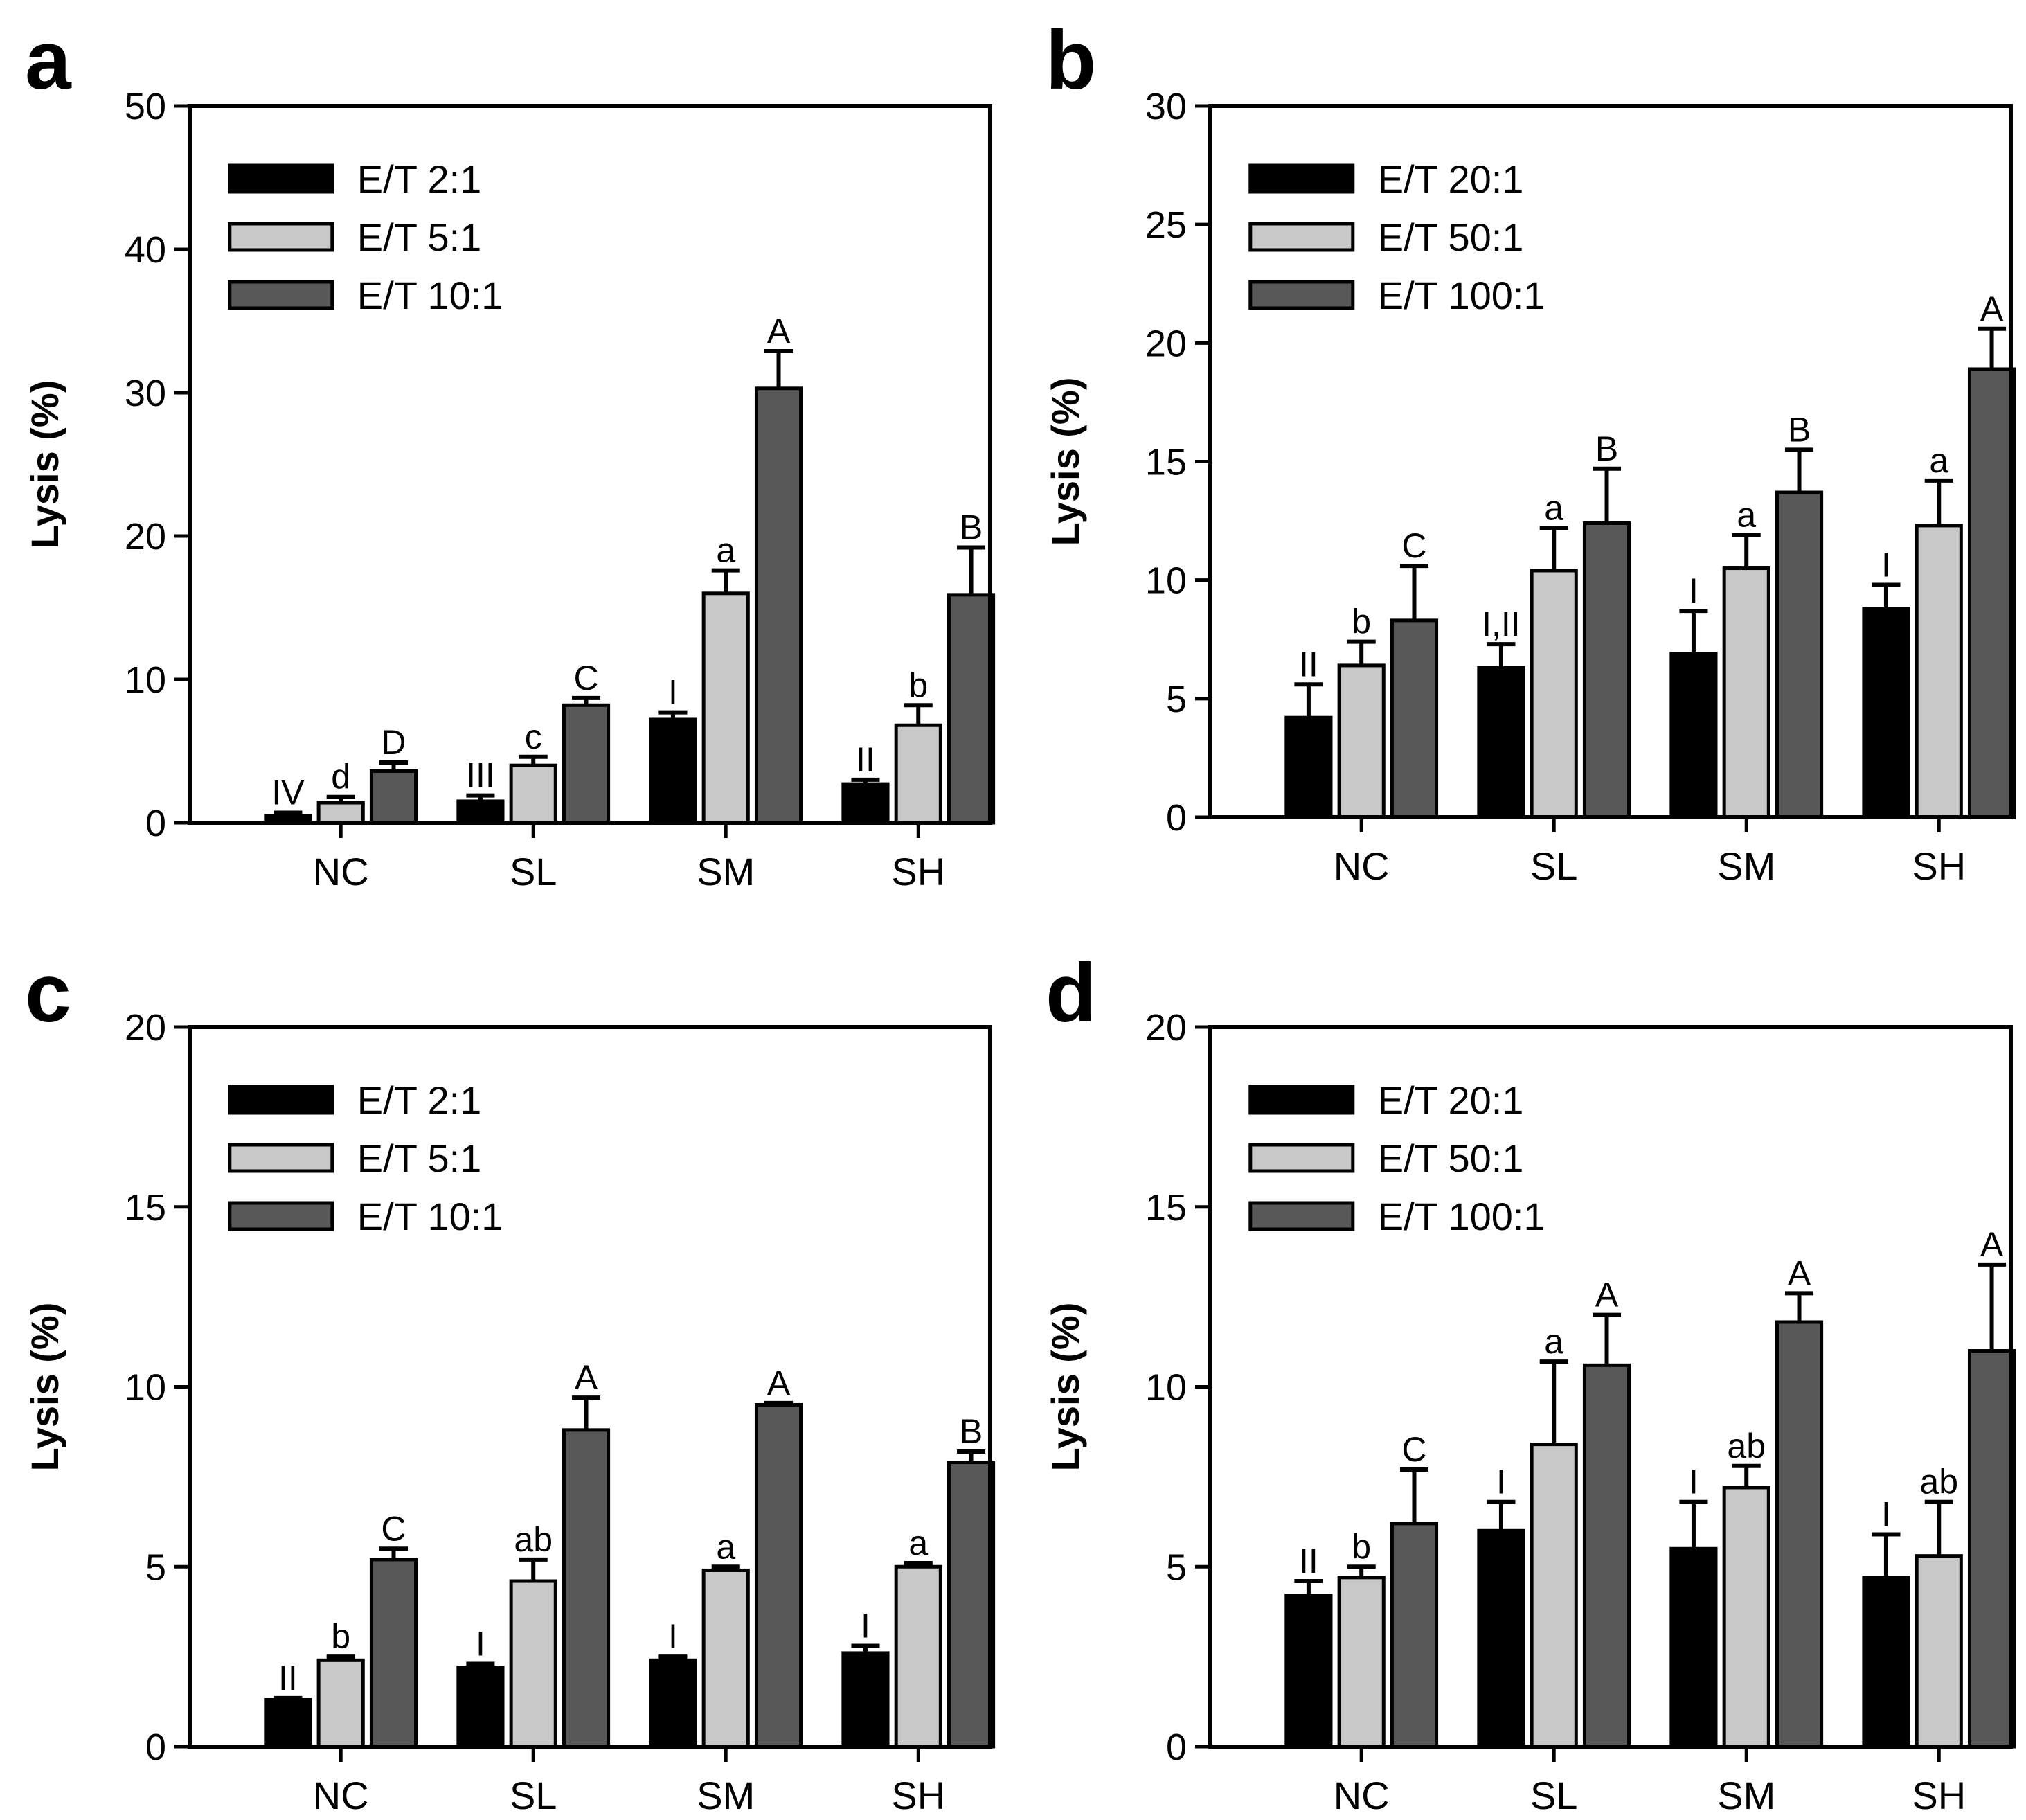  Describe the element at coordinates (146, 106) in the screenshot. I see `y-tick-label: 50` at that location.